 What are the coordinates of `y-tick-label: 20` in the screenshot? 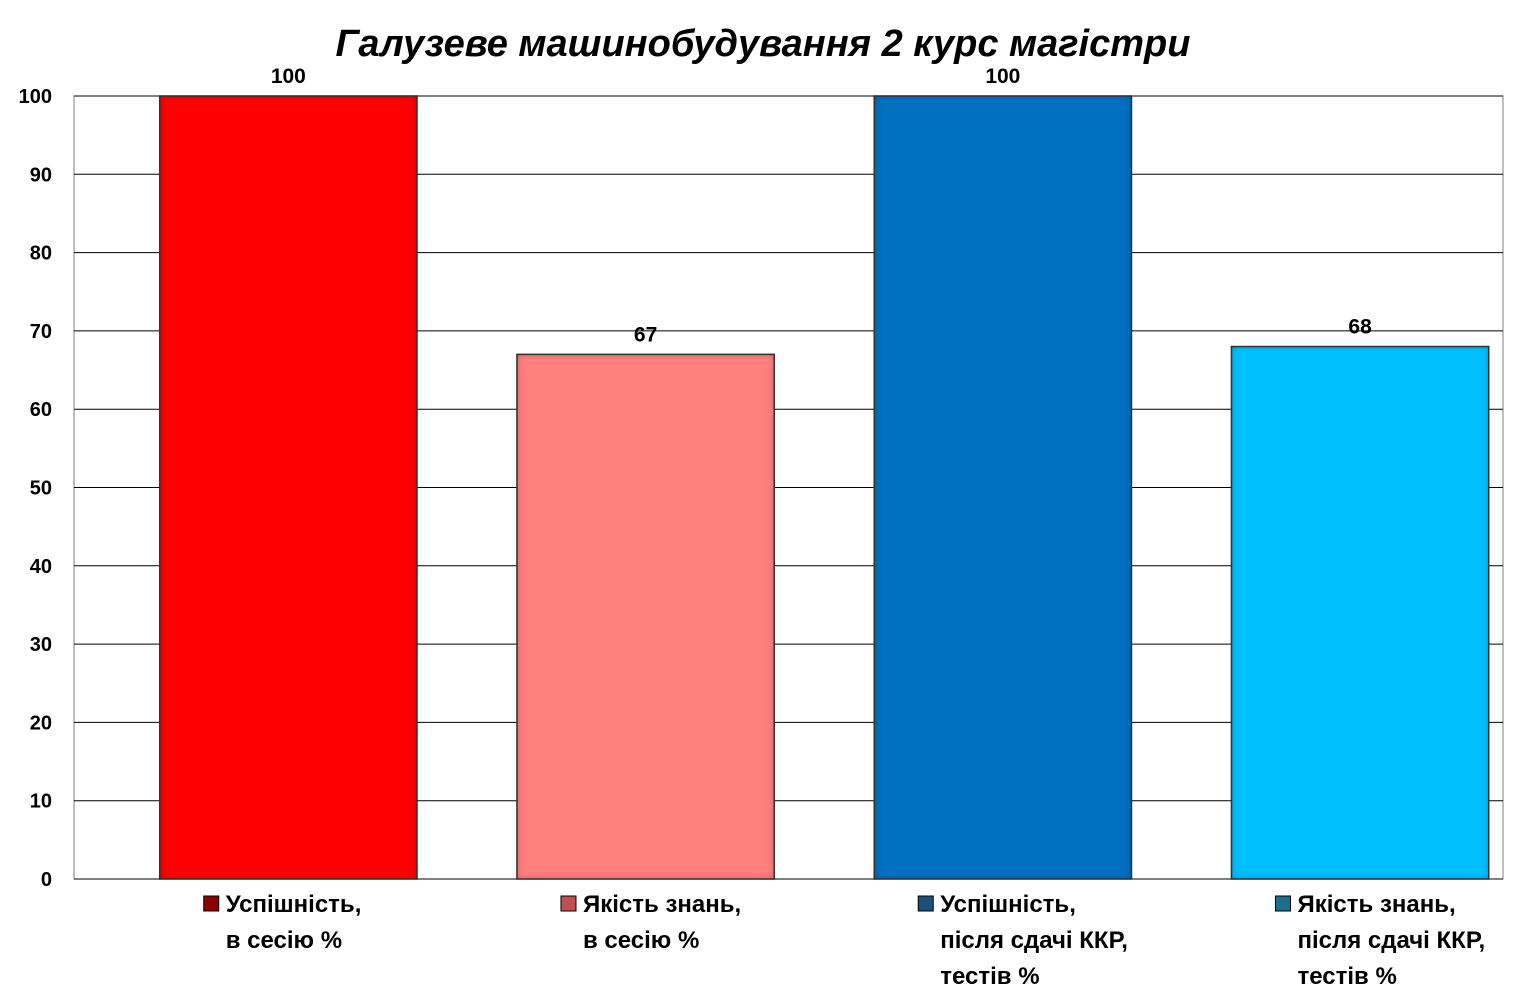 It's located at (41, 723).